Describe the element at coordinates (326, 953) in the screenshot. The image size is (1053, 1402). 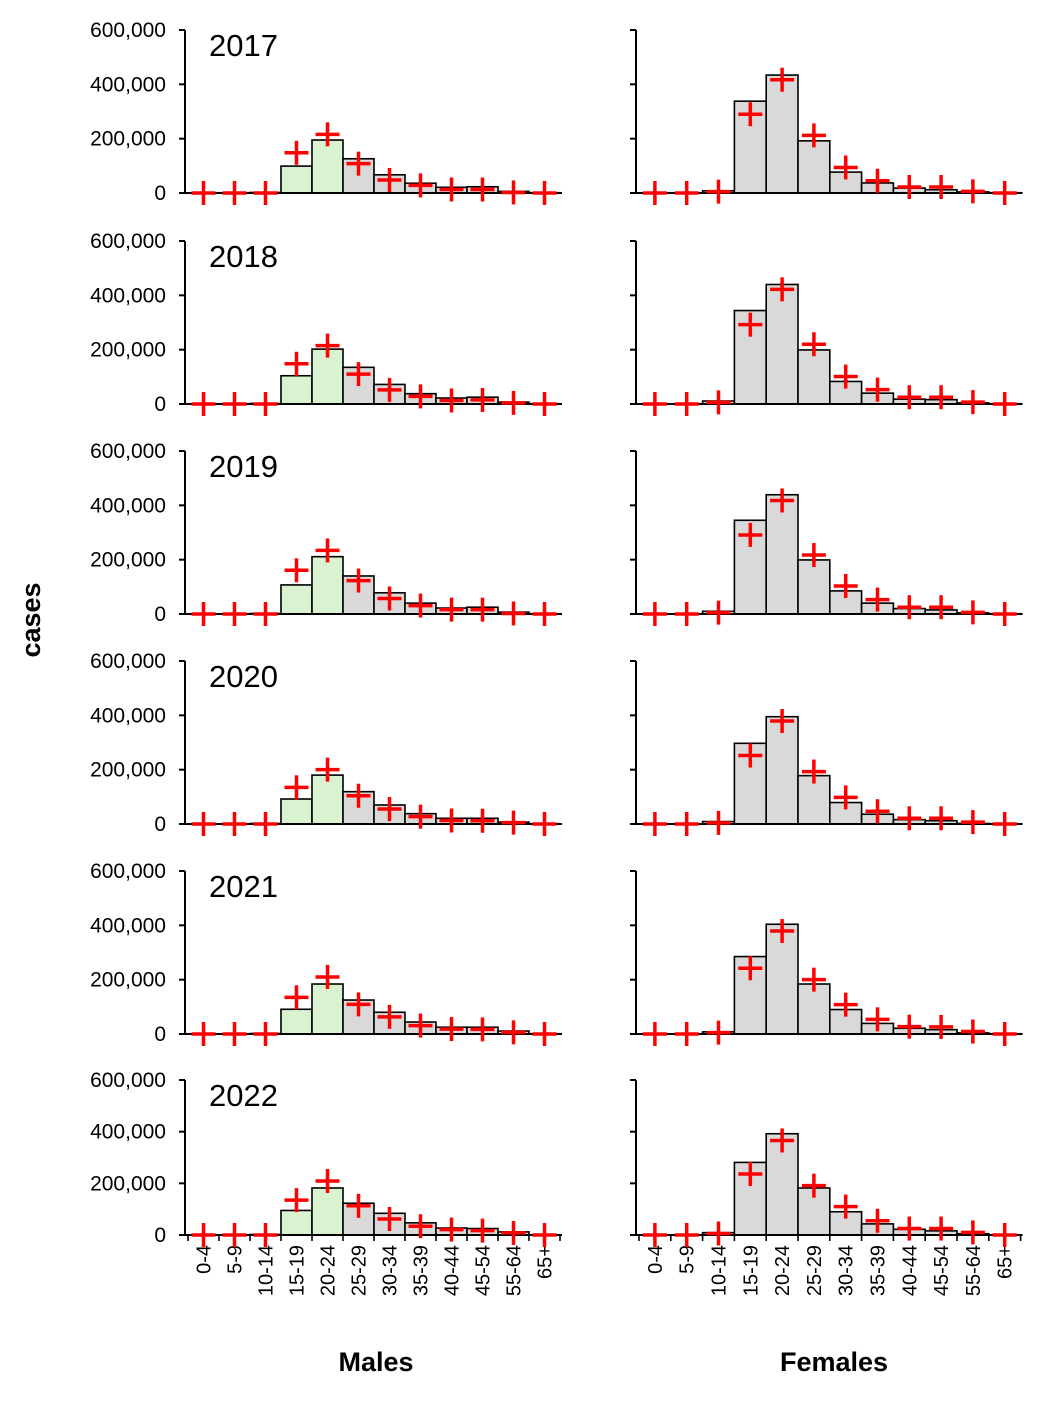
I see `panel-2021-males: 0 200,000 400,000 600,000 2021` at that location.